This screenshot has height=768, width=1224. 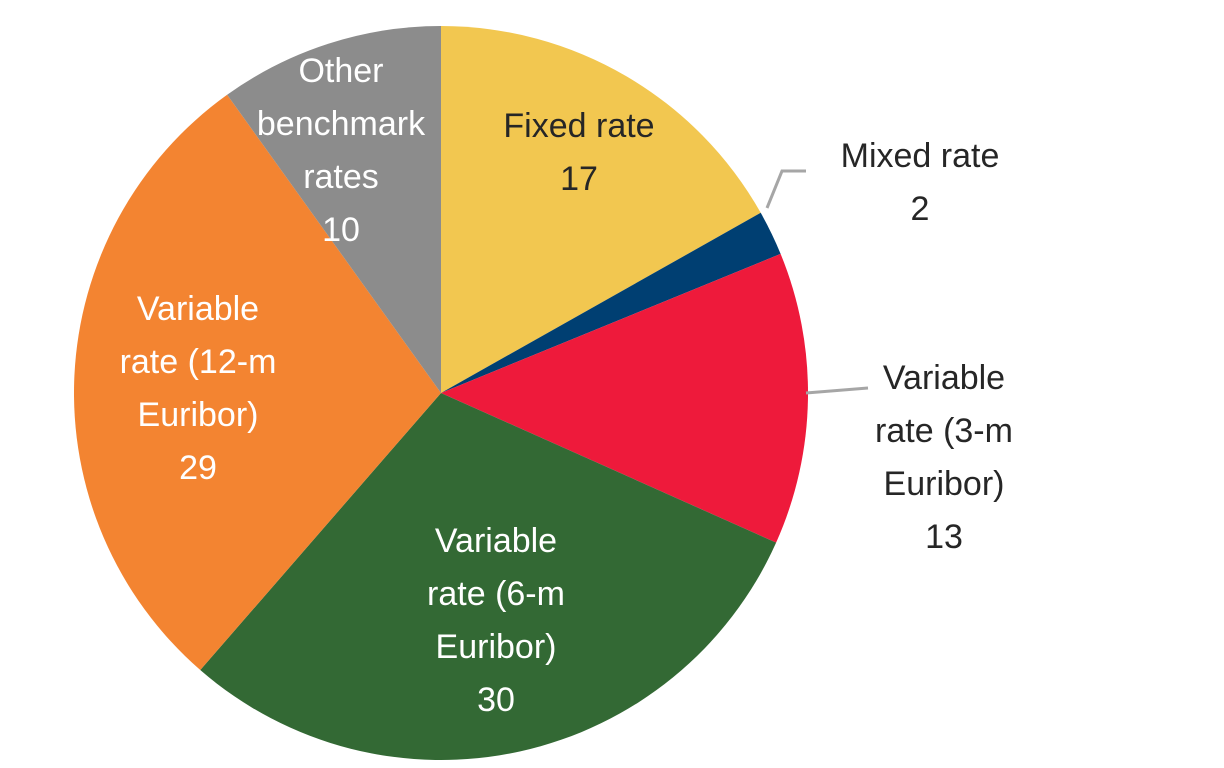 I want to click on slice-label-3: Variable rate (3-m Euribor) 13, so click(x=944, y=457).